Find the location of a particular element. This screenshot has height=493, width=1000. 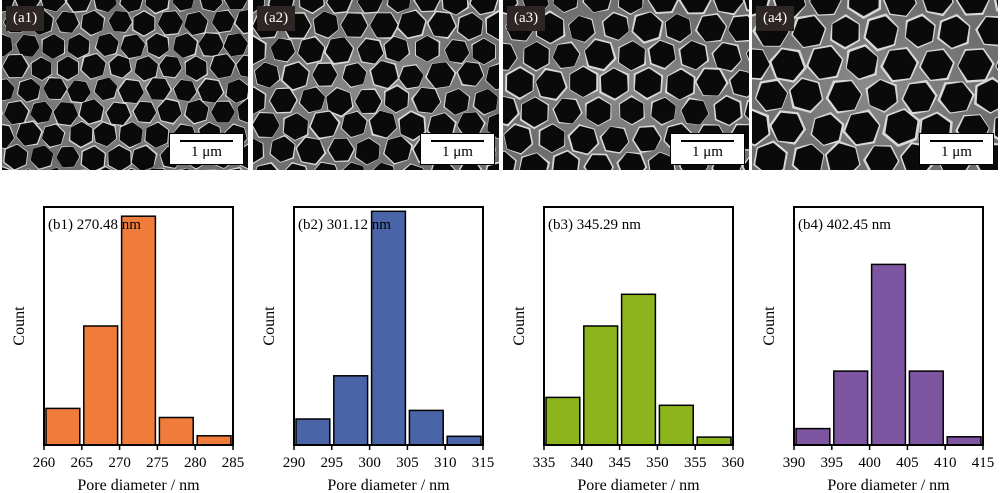

x-tick-label: 345 is located at coordinates (619, 463).